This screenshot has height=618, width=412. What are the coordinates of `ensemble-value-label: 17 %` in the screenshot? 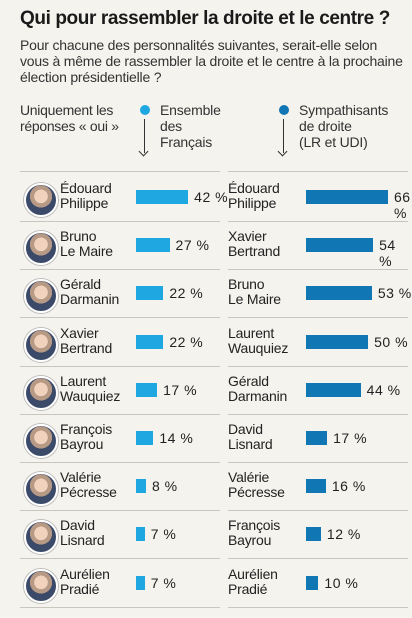 It's located at (180, 389).